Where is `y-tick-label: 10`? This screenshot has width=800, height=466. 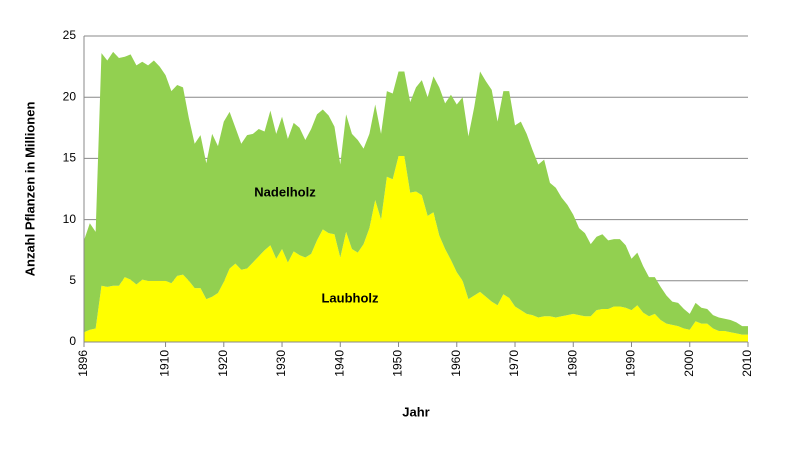
y-tick-label: 10 is located at coordinates (70, 219).